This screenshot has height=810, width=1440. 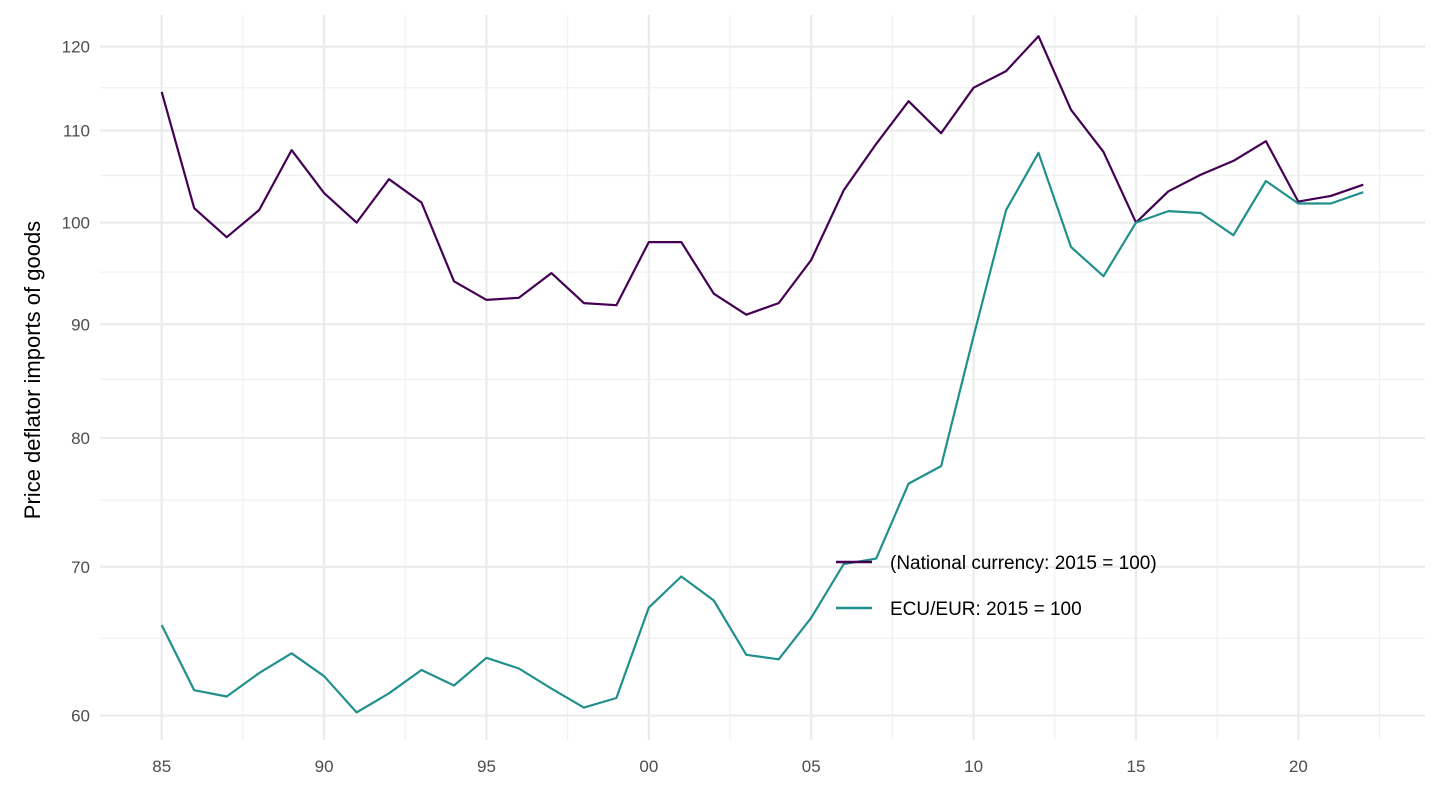 I want to click on x-tick-label: 10, so click(x=973, y=766).